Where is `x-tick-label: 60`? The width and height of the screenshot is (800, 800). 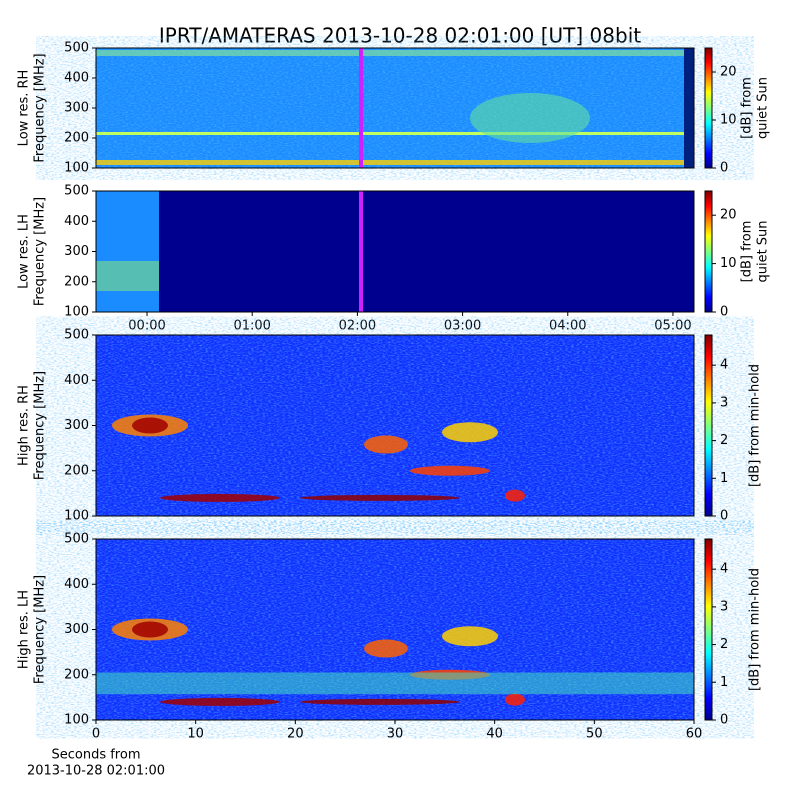 x-tick-label: 60 is located at coordinates (694, 734).